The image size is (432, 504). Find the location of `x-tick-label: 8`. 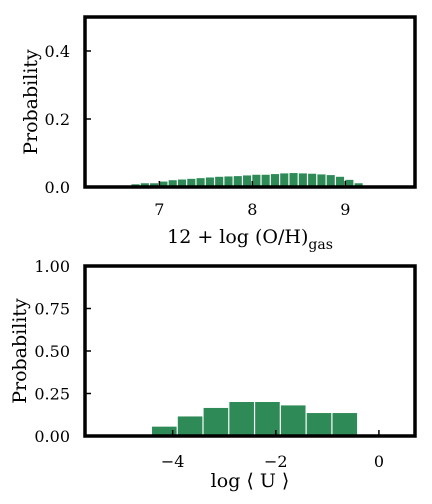

x-tick-label: 8 is located at coordinates (252, 209).